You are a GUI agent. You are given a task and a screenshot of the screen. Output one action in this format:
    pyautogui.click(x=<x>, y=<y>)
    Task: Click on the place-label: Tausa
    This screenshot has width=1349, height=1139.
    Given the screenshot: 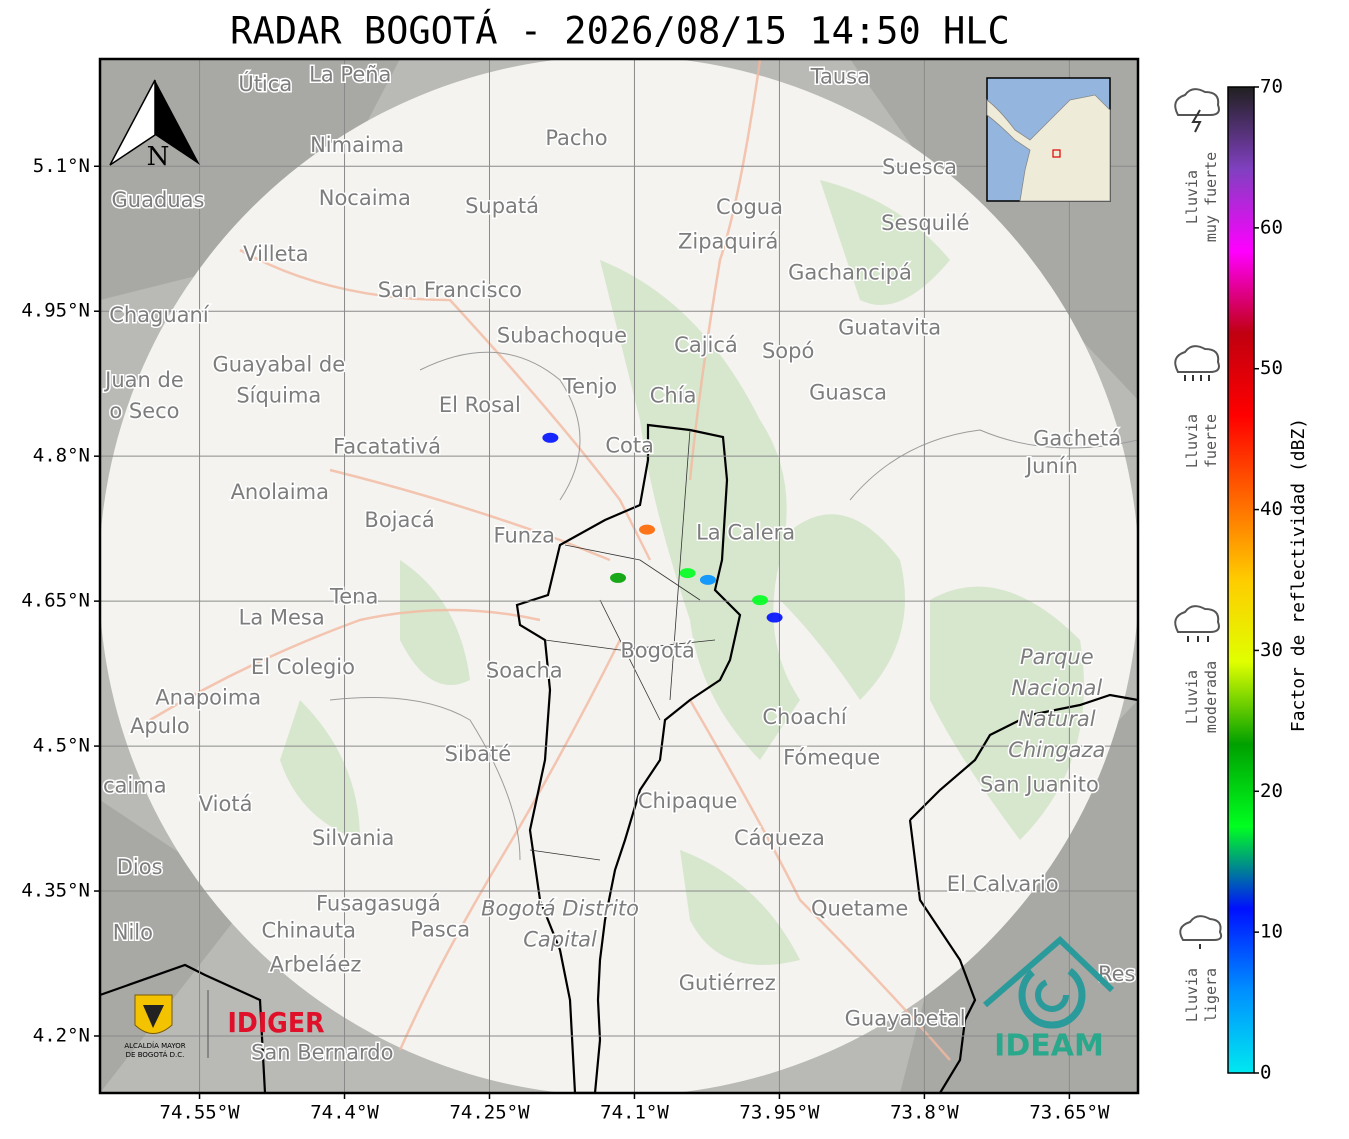 What is the action you would take?
    pyautogui.click(x=840, y=76)
    